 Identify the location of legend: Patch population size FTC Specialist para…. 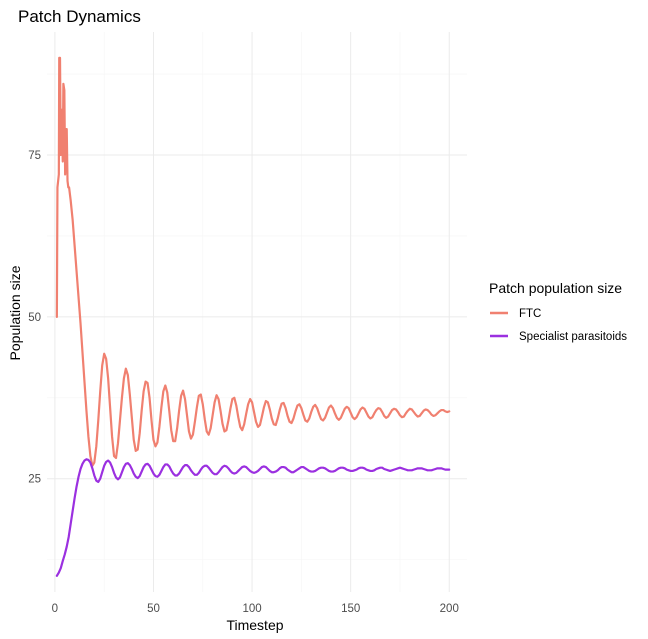
(558, 311).